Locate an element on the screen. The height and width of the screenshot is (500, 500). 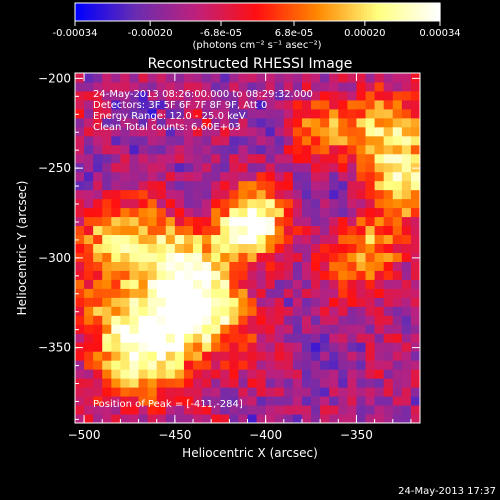
colorbar-cell is located at coordinates (338, 12).